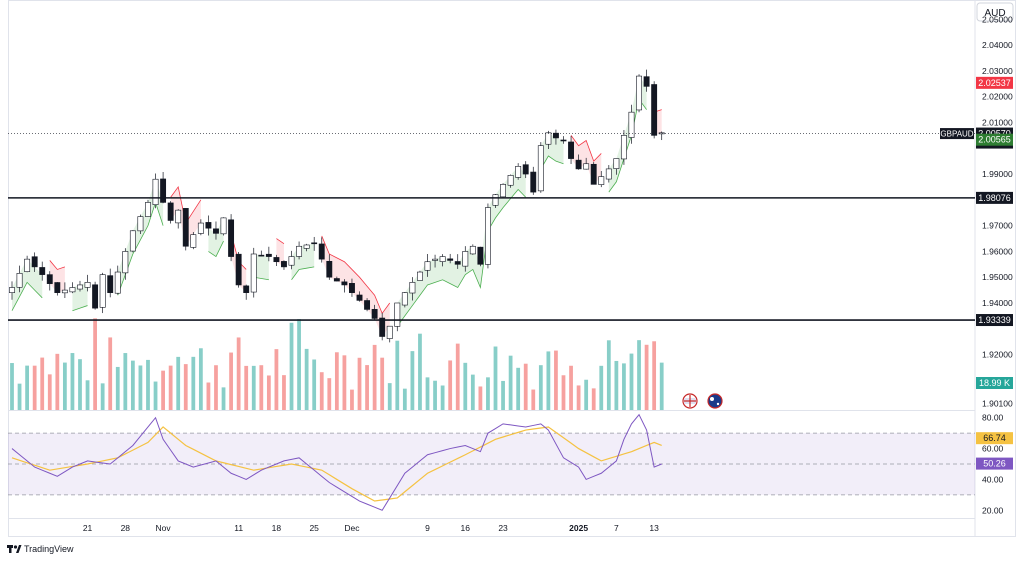 The height and width of the screenshot is (561, 1024). Describe the element at coordinates (185, 216) in the screenshot. I see `supertrend-down-fill` at that location.